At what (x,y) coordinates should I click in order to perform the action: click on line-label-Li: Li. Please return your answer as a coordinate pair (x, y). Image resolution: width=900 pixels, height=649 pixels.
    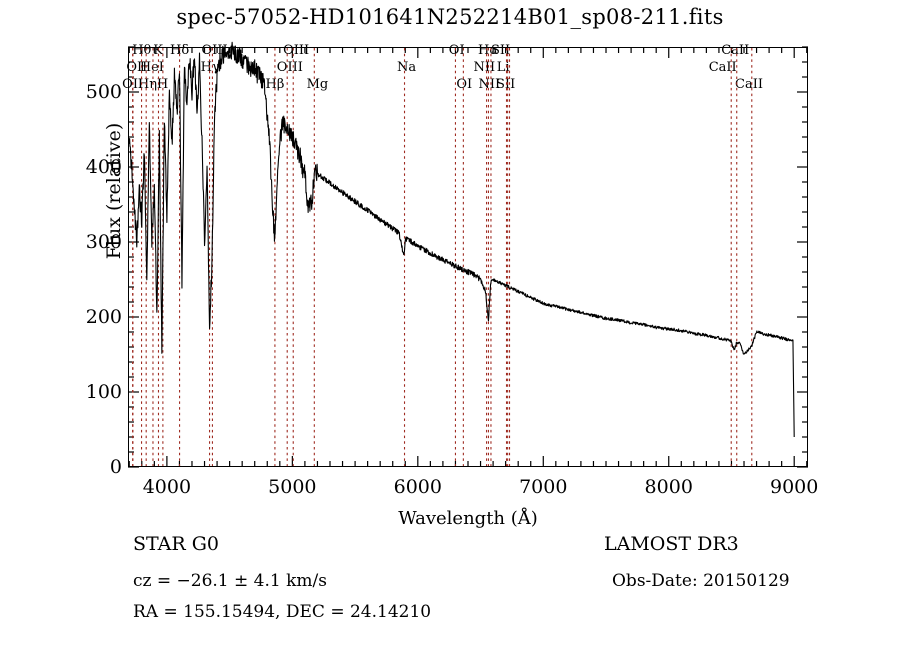
    Looking at the image, I should click on (503, 67).